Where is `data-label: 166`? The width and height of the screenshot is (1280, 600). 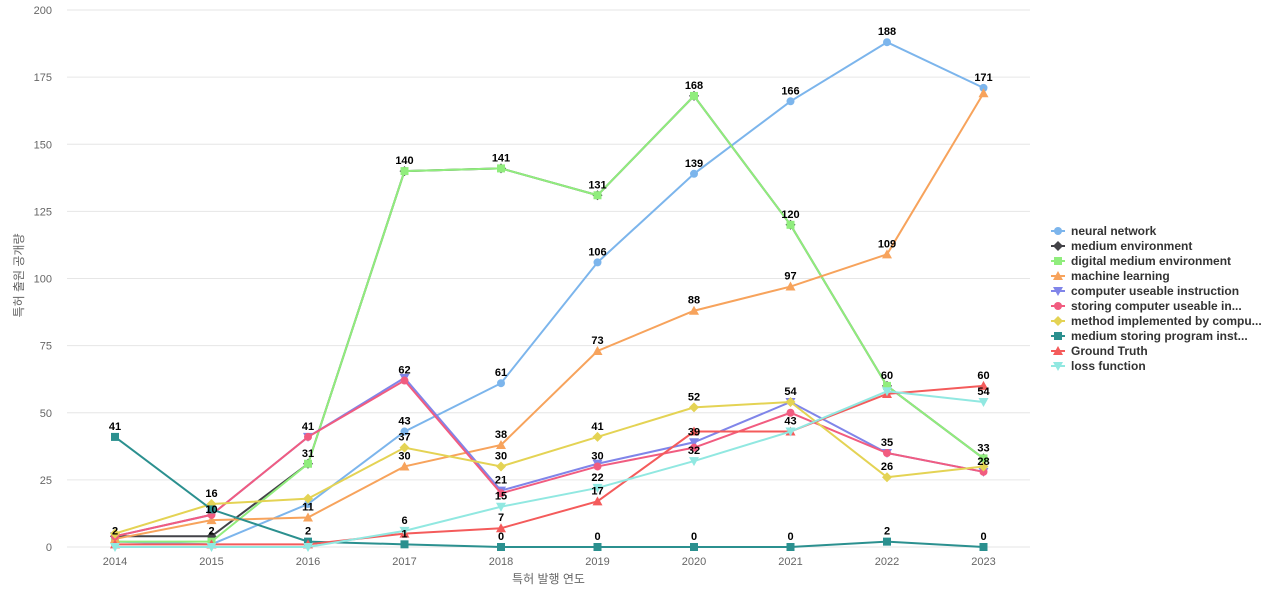 data-label: 166 is located at coordinates (790, 91).